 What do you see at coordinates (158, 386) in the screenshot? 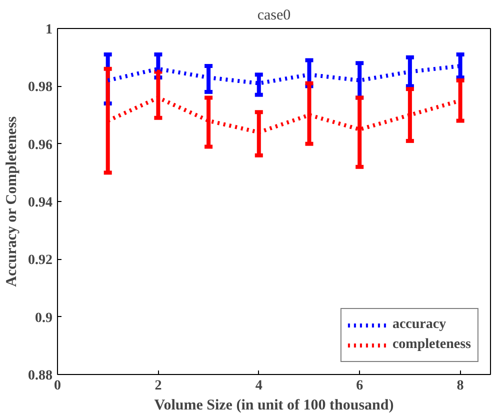
I see `x-tick-label: 2` at bounding box center [158, 386].